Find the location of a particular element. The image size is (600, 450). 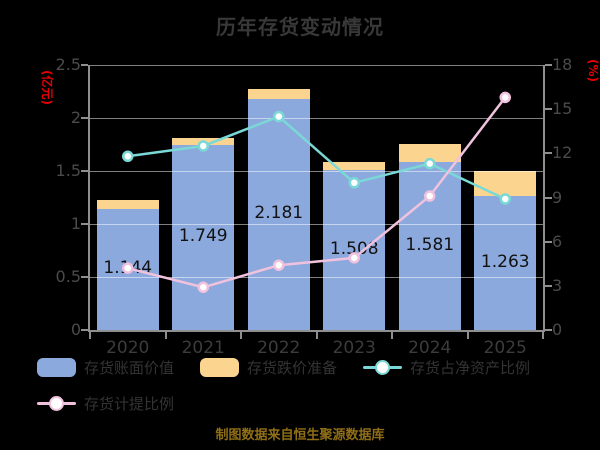

line-存货占净资产比例 is located at coordinates (316, 158).